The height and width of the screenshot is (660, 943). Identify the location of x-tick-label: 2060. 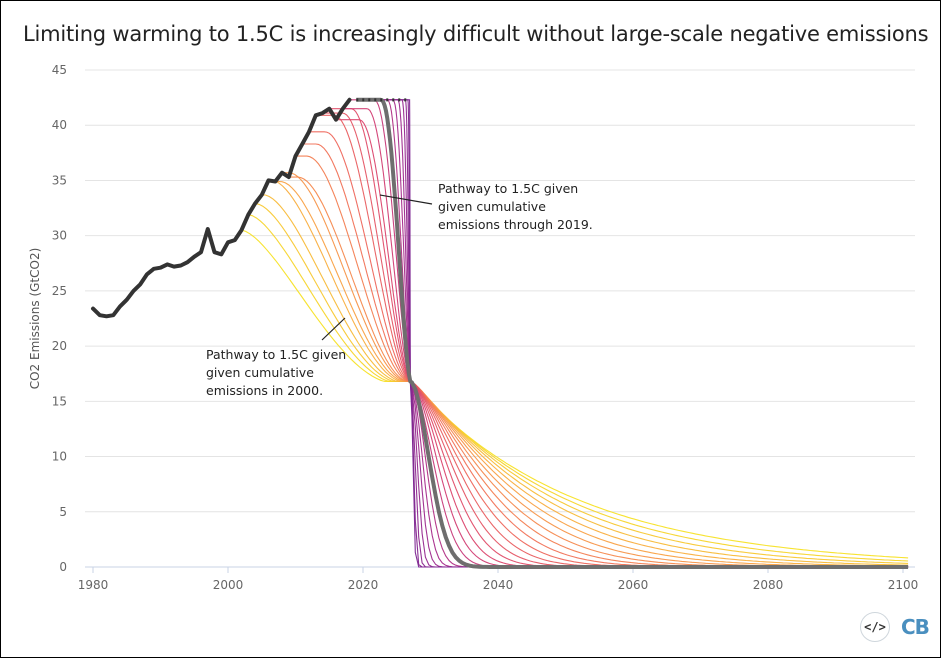
(633, 585).